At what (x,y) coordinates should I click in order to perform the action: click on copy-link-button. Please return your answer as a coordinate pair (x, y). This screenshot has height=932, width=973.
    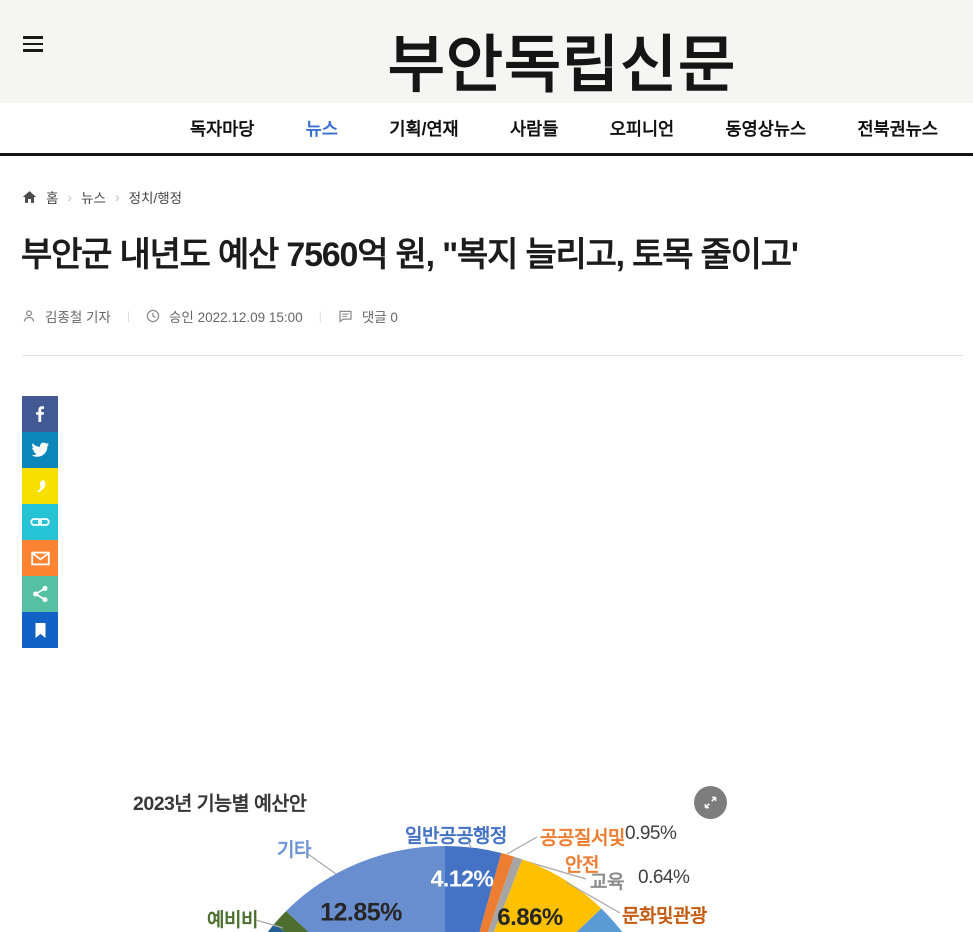
    Looking at the image, I should click on (40, 522).